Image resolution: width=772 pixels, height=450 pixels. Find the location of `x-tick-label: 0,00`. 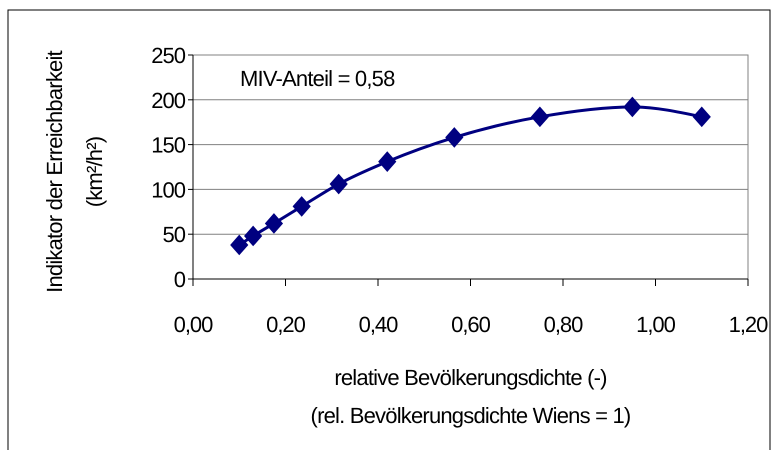

x-tick-label: 0,00 is located at coordinates (194, 324).